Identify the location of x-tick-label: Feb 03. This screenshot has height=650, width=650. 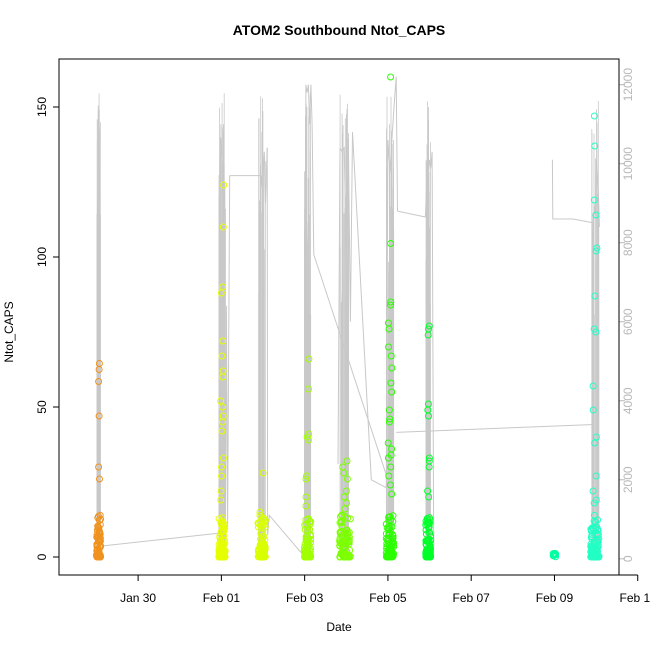
(305, 598).